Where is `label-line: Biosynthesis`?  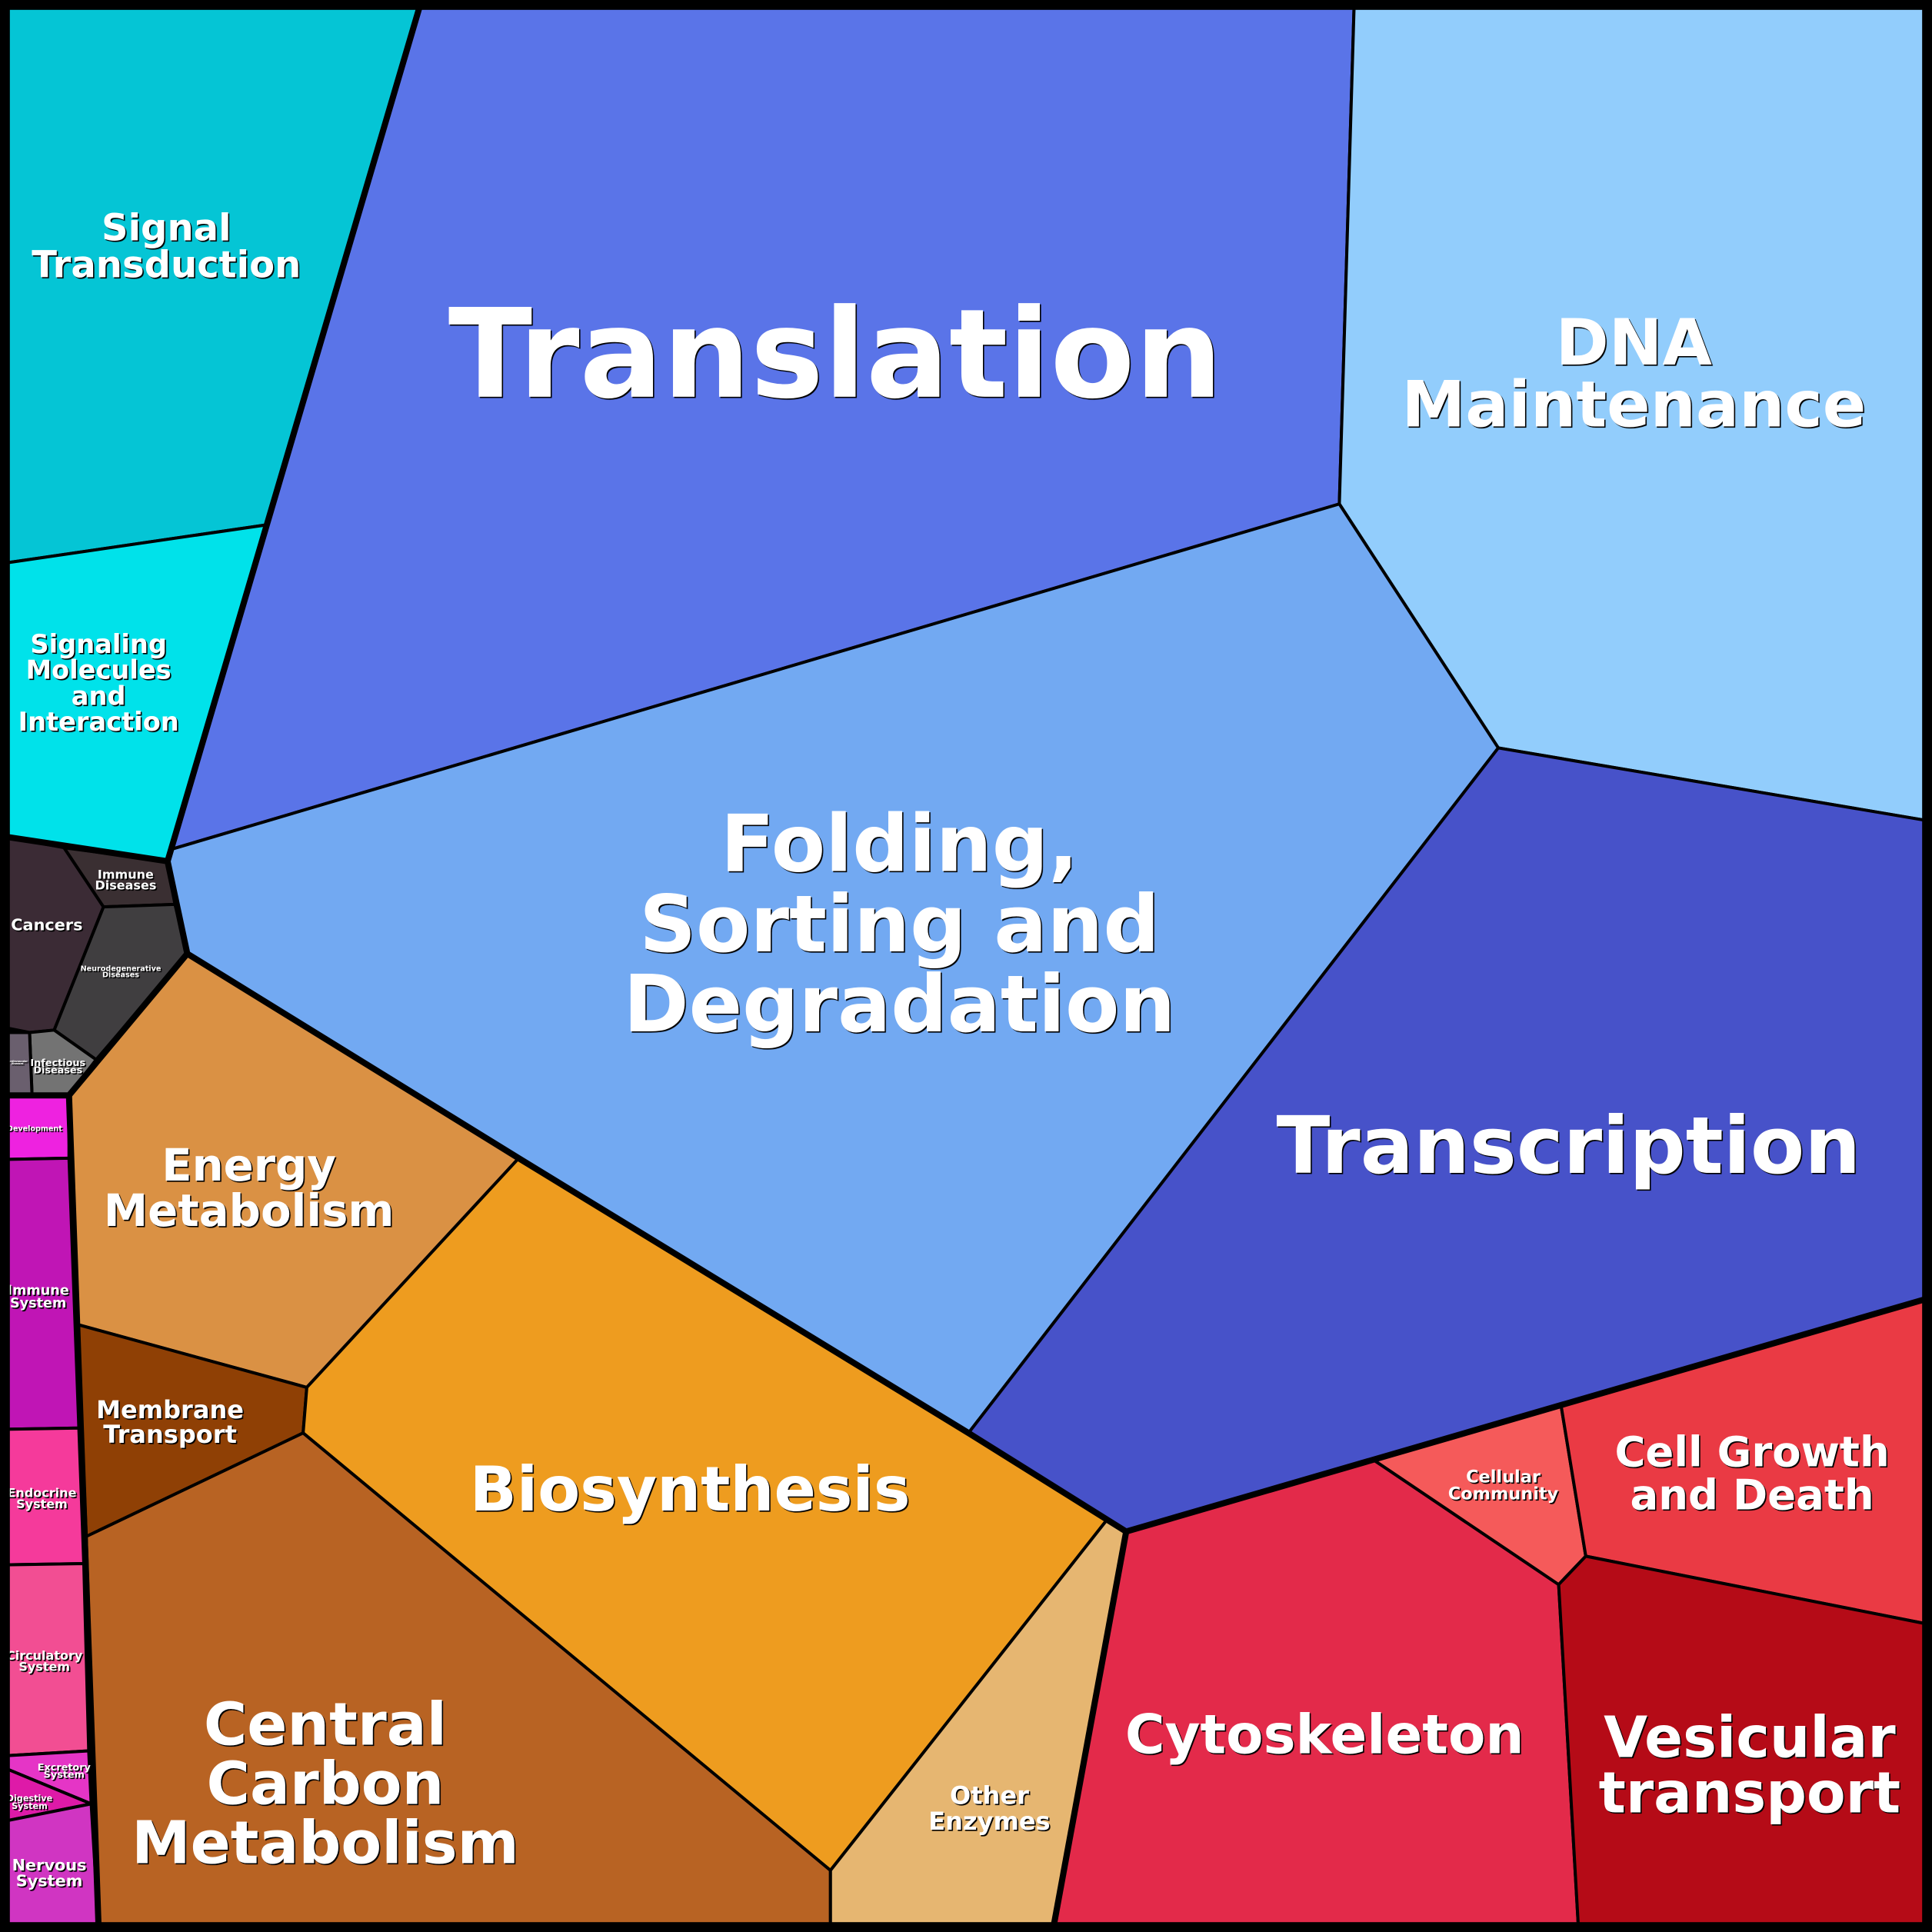 label-line: Biosynthesis is located at coordinates (690, 1489).